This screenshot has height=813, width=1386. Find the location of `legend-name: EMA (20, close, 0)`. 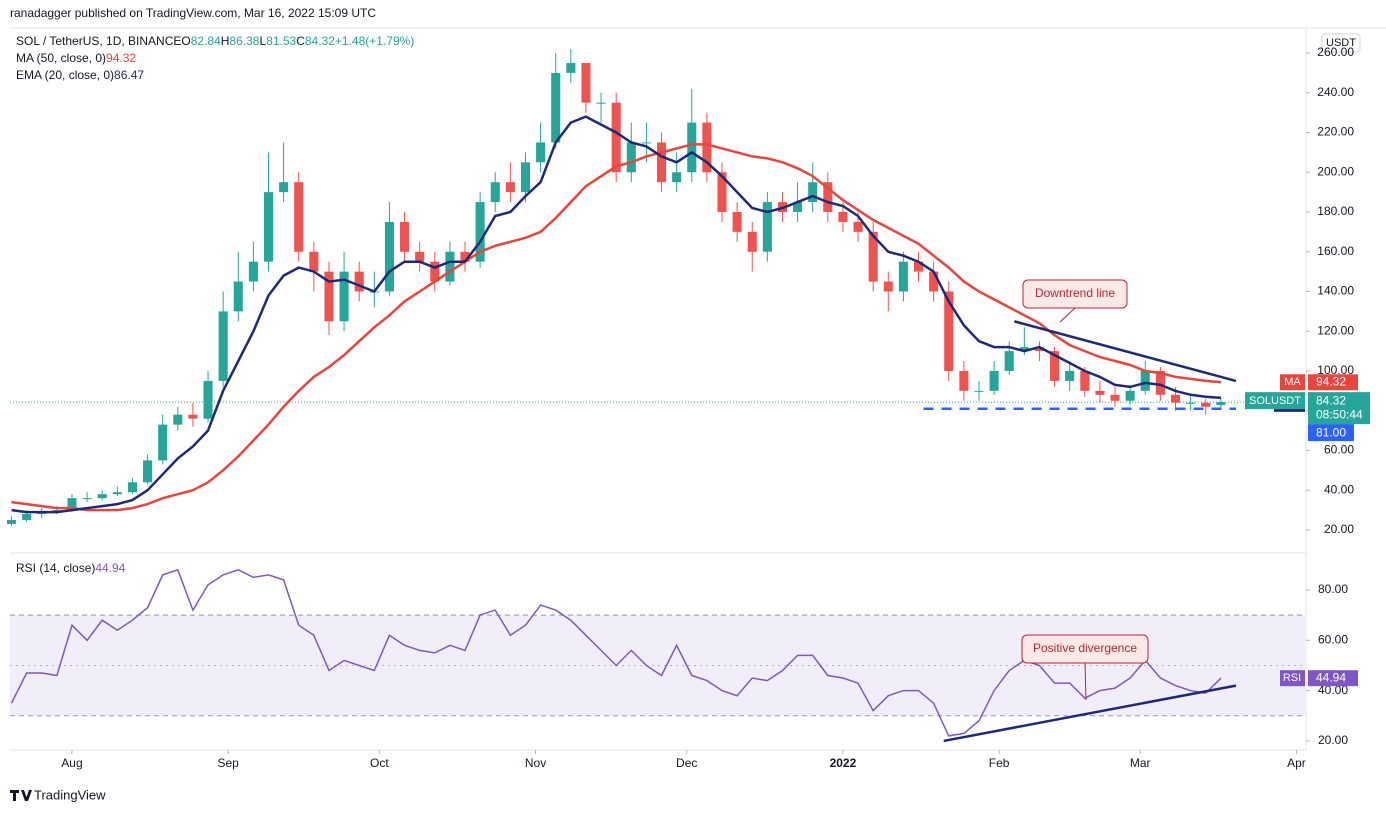

legend-name: EMA (20, close, 0) is located at coordinates (65, 75).